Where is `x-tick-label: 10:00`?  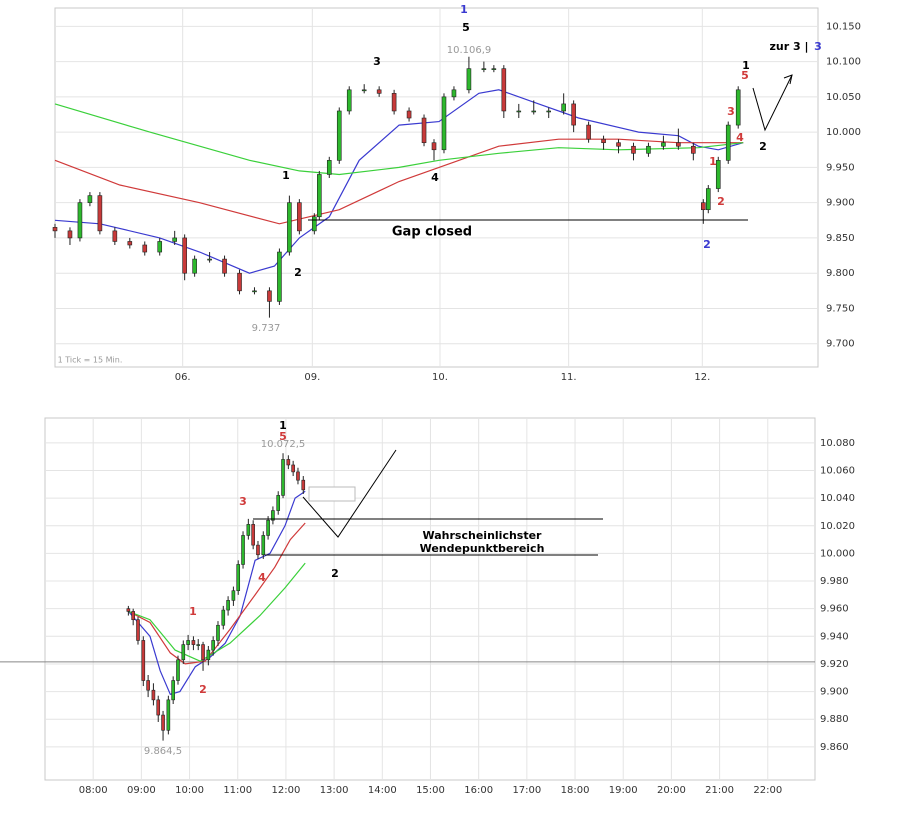 x-tick-label: 10:00 is located at coordinates (189, 790).